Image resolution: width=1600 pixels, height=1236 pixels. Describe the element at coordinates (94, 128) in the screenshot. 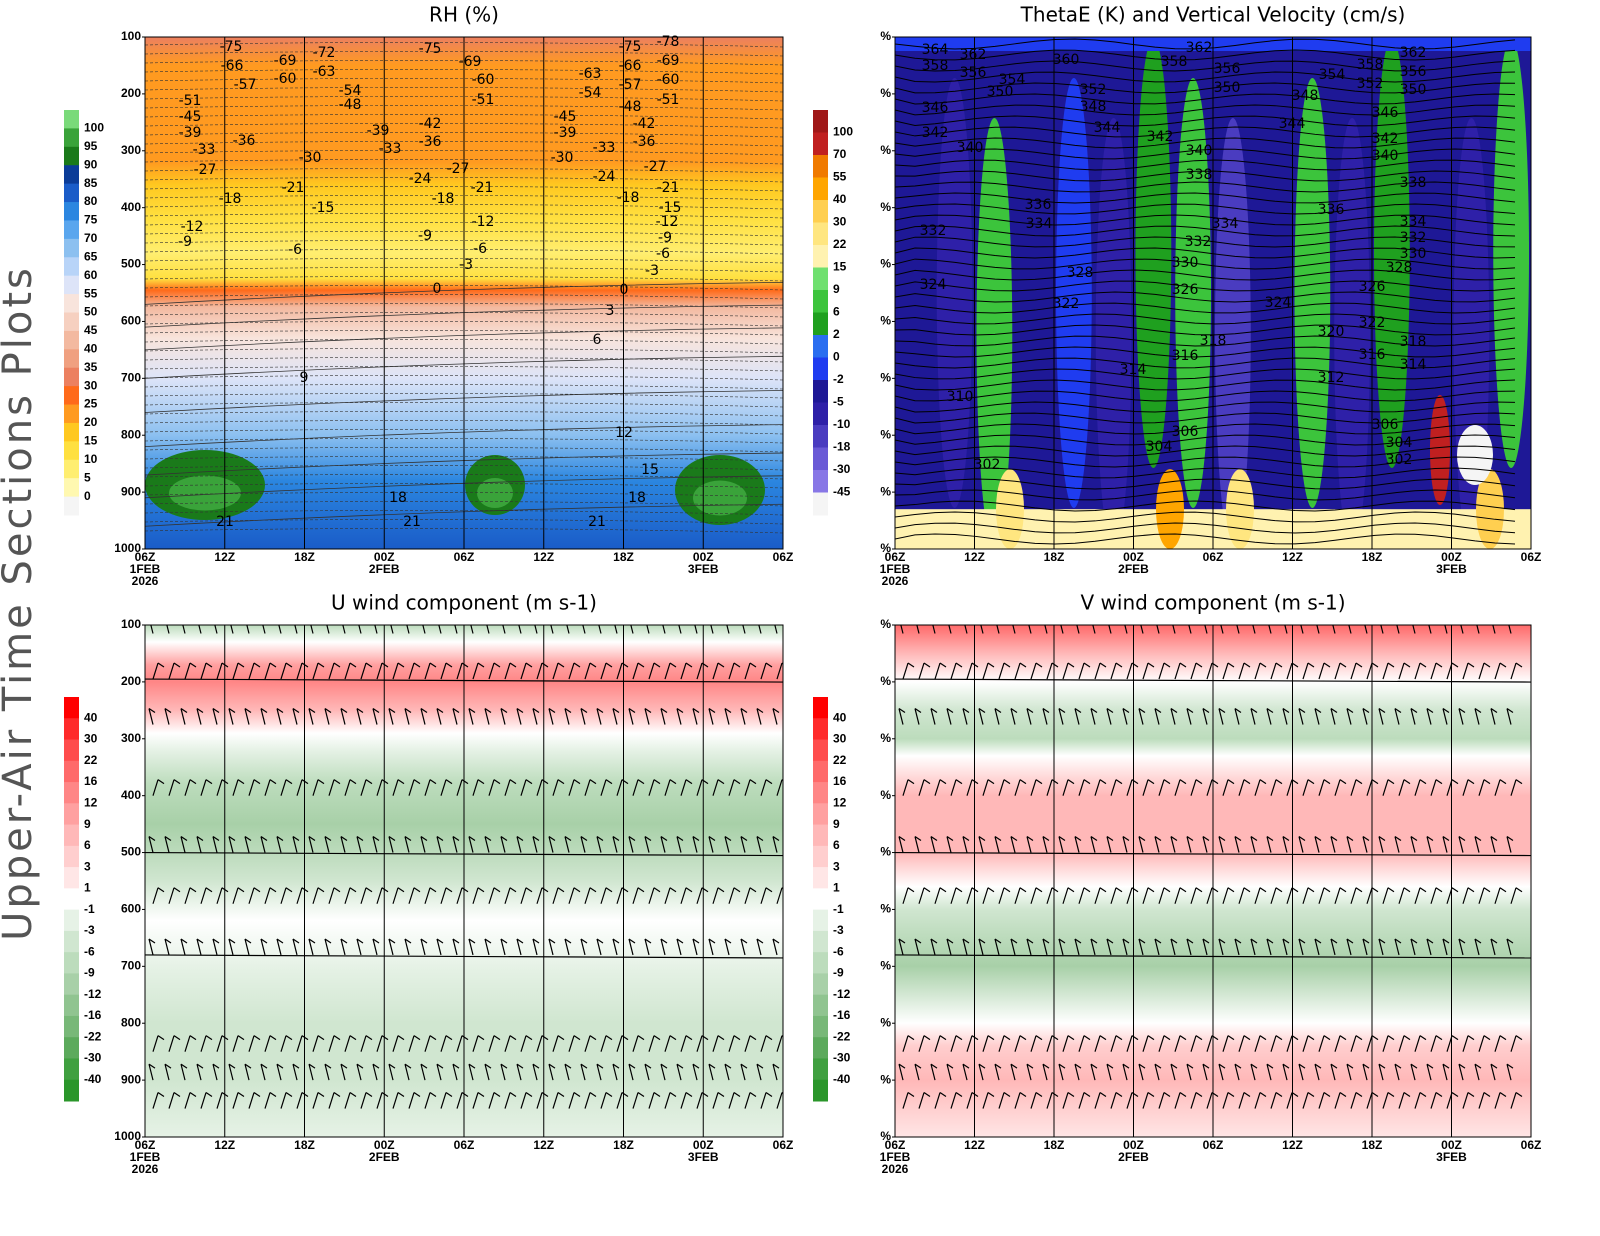

I see `colorbar-label: 100` at that location.